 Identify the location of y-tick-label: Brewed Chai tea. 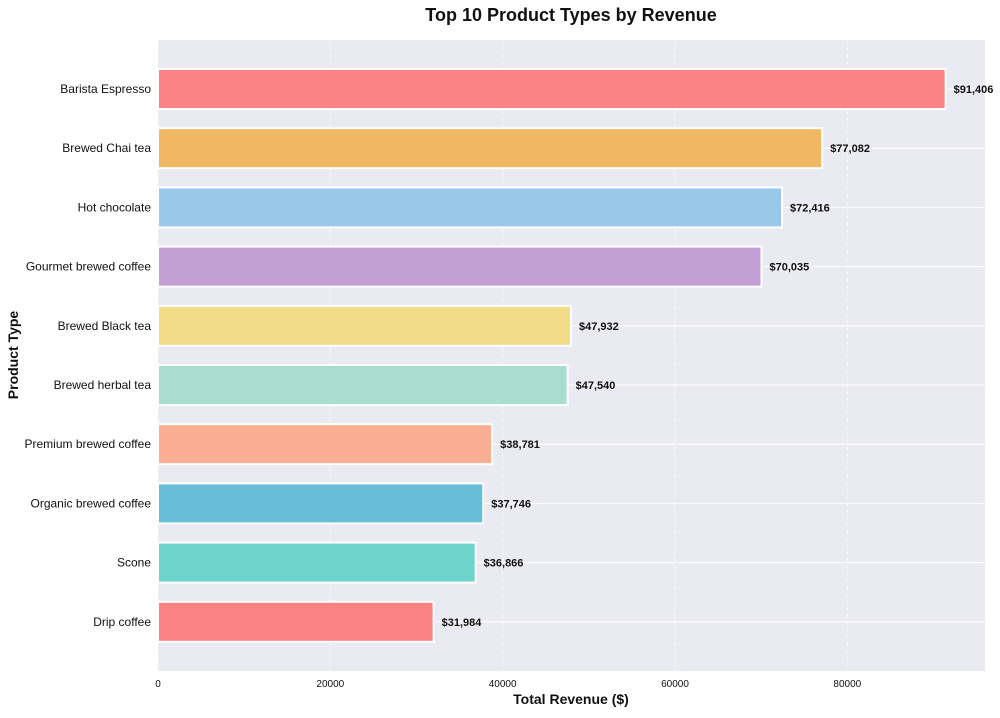
(106, 148).